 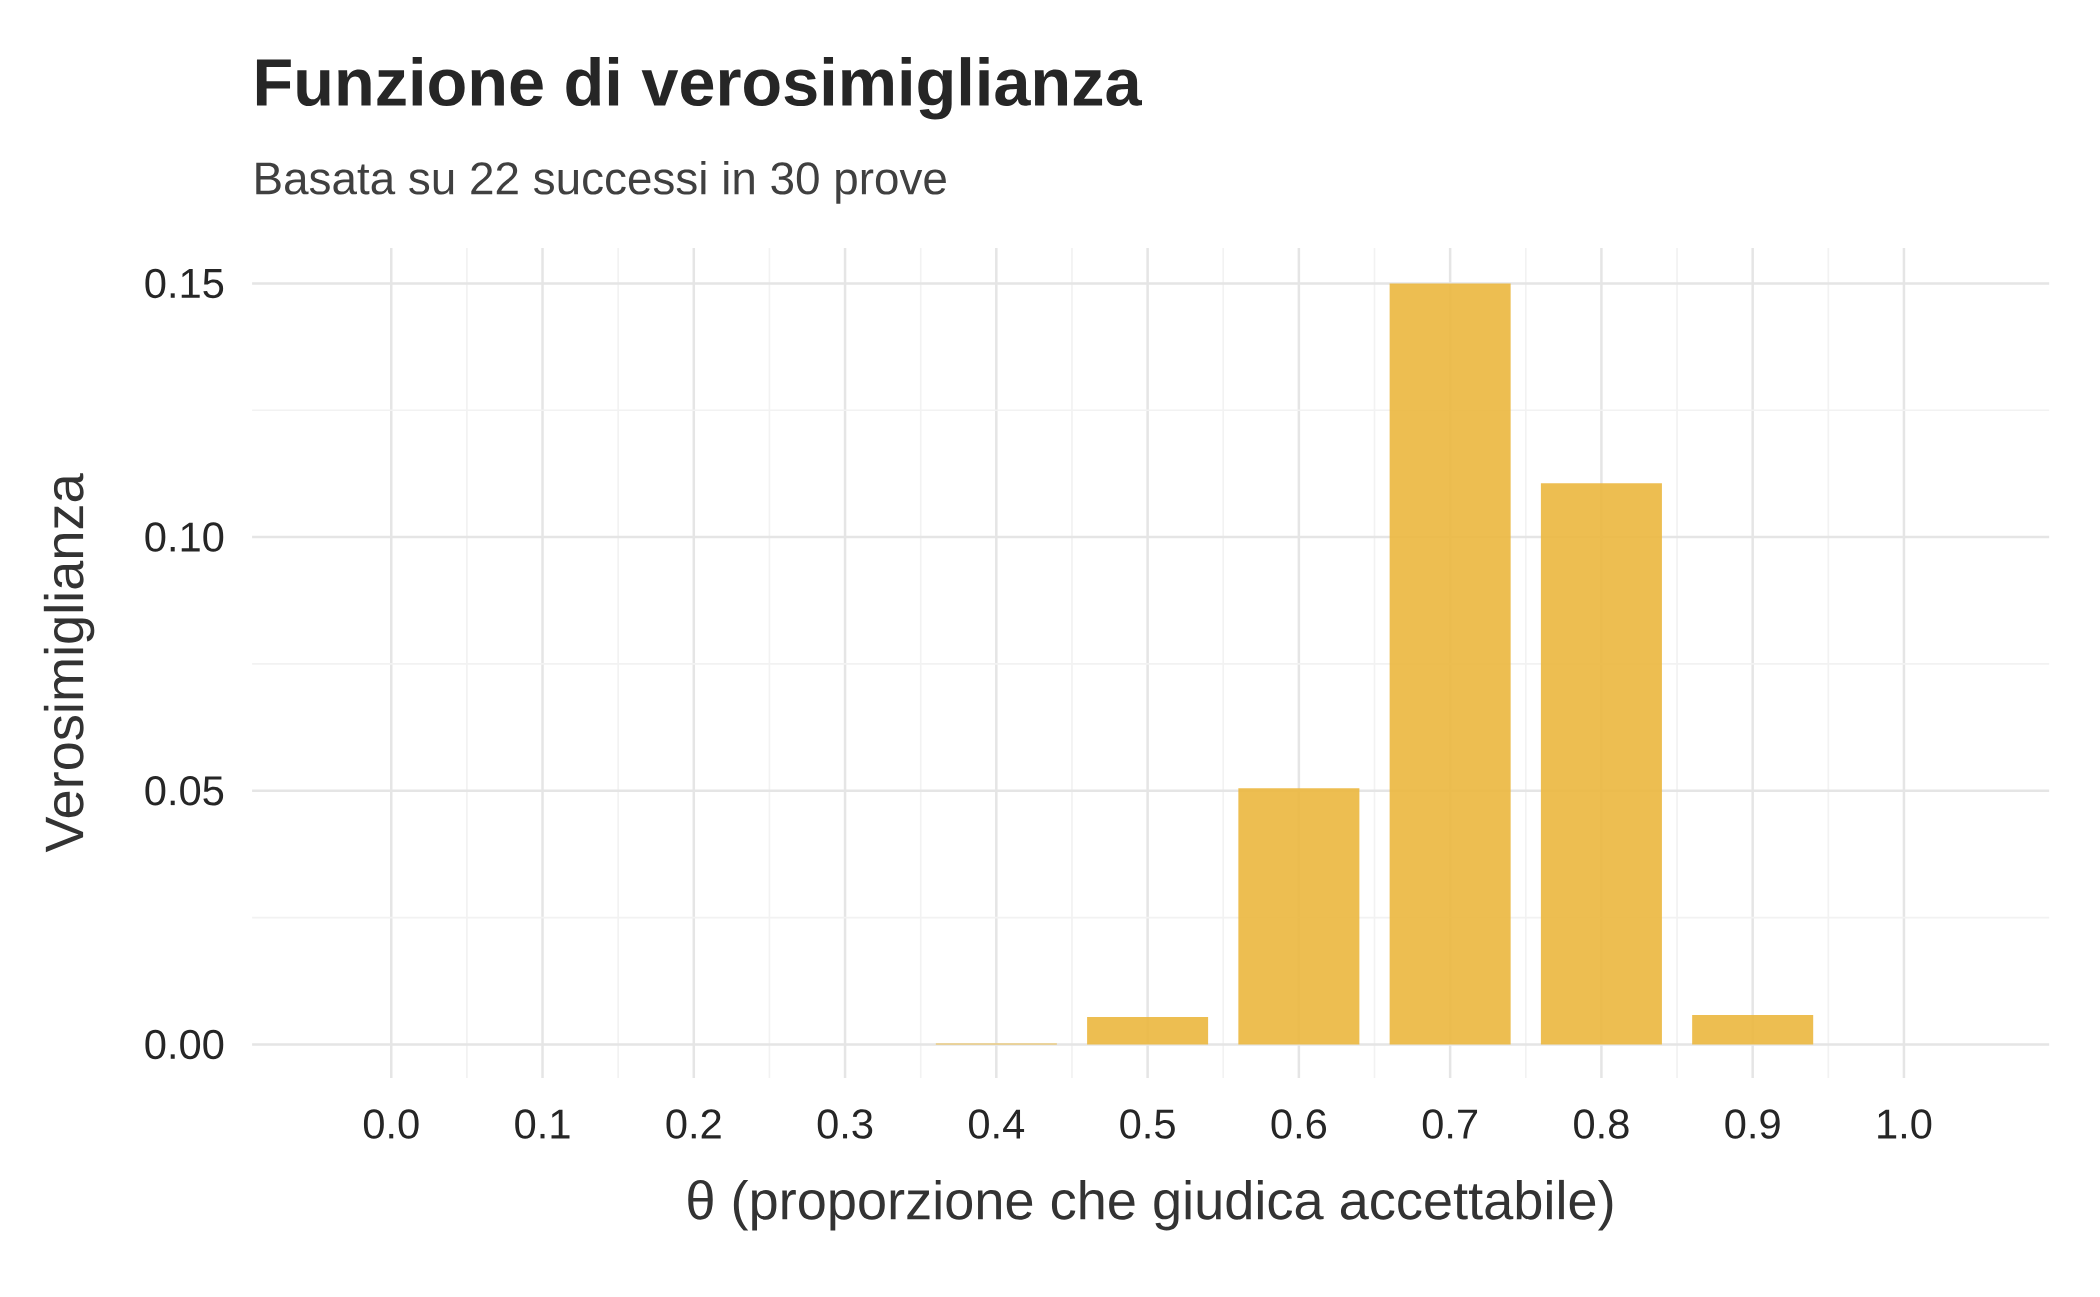 What do you see at coordinates (997, 1124) in the screenshot?
I see `x-tick-label: 0.4` at bounding box center [997, 1124].